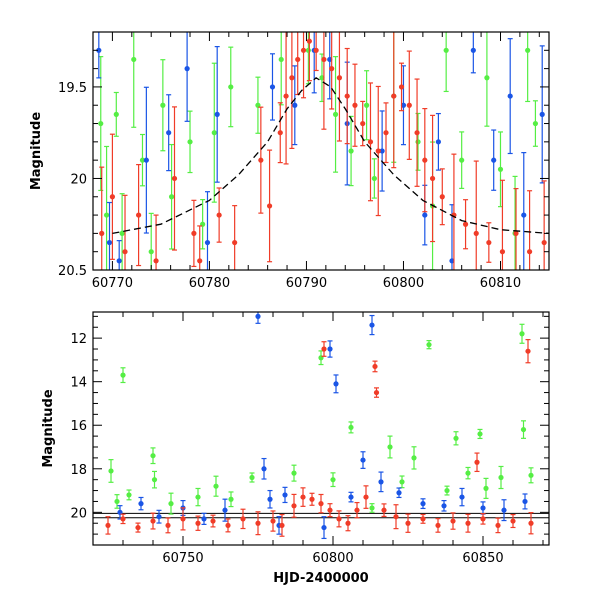  What do you see at coordinates (500, 283) in the screenshot?
I see `x-tick-label: 60810` at bounding box center [500, 283].